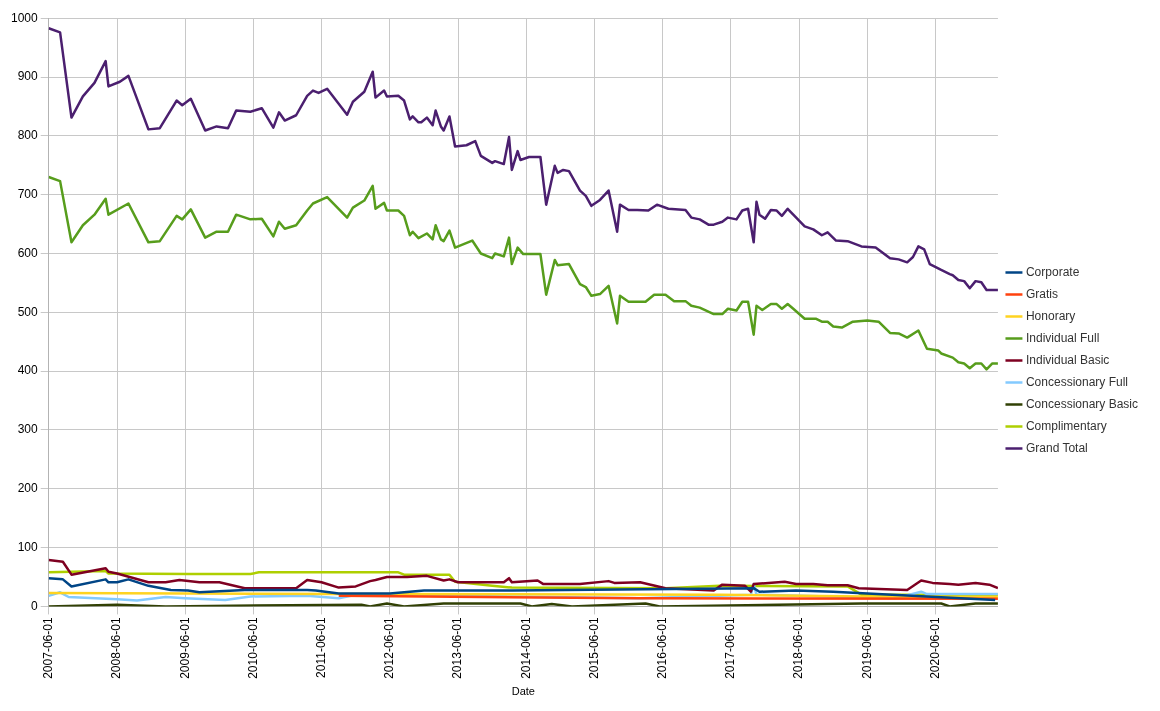 The image size is (1160, 711). I want to click on x-tick-label: 2009-06-01, so click(184, 648).